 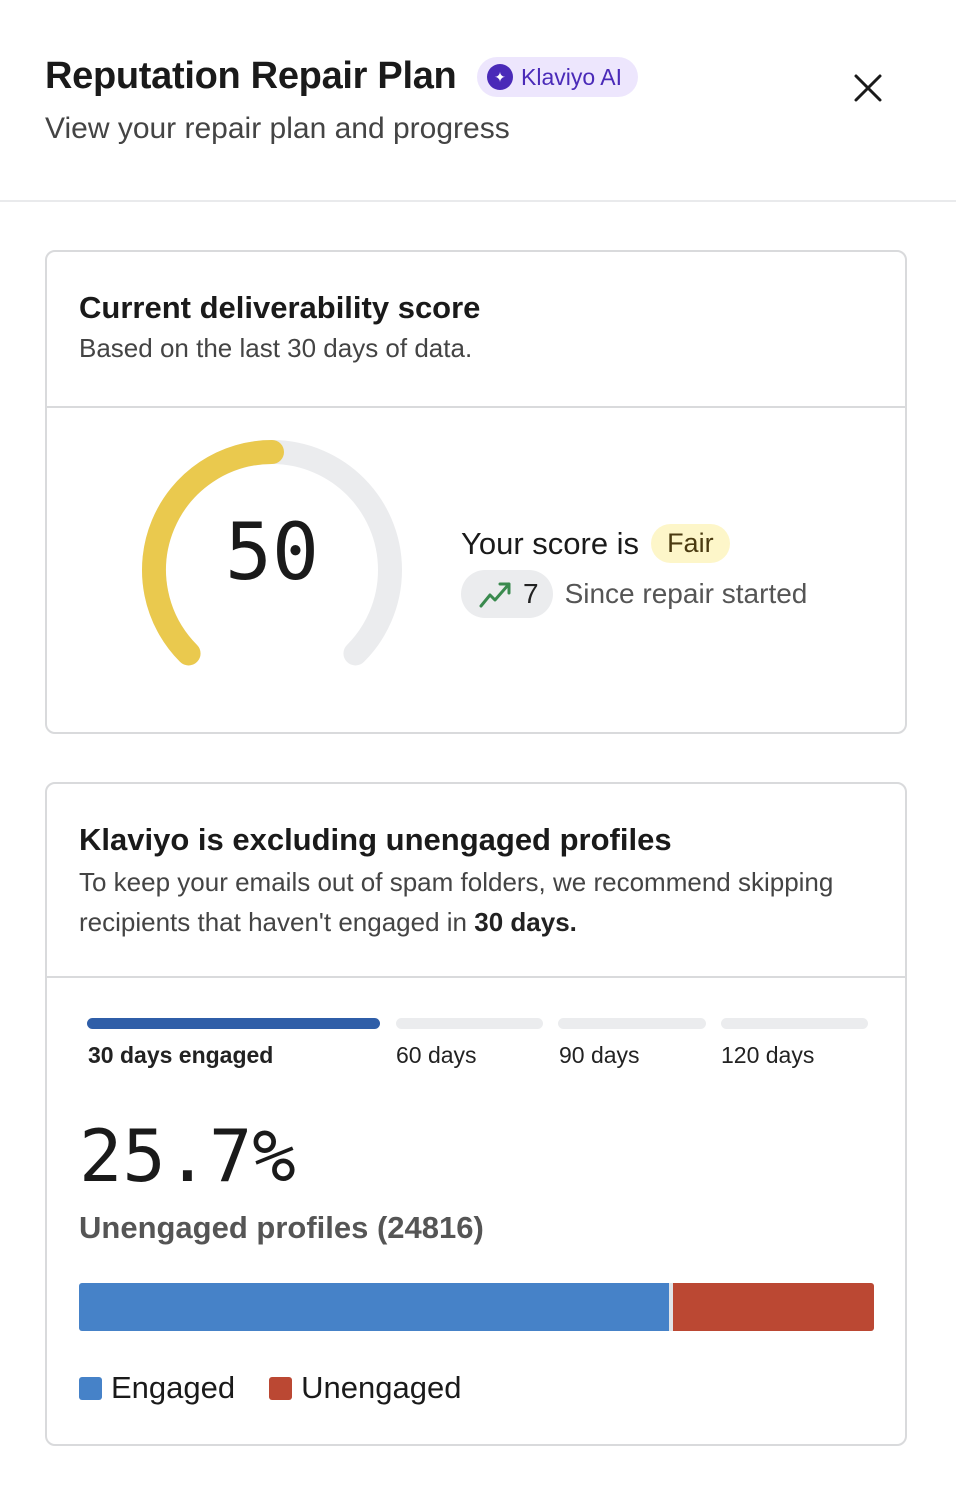 What do you see at coordinates (686, 593) in the screenshot?
I see `change-label: Since repair started` at bounding box center [686, 593].